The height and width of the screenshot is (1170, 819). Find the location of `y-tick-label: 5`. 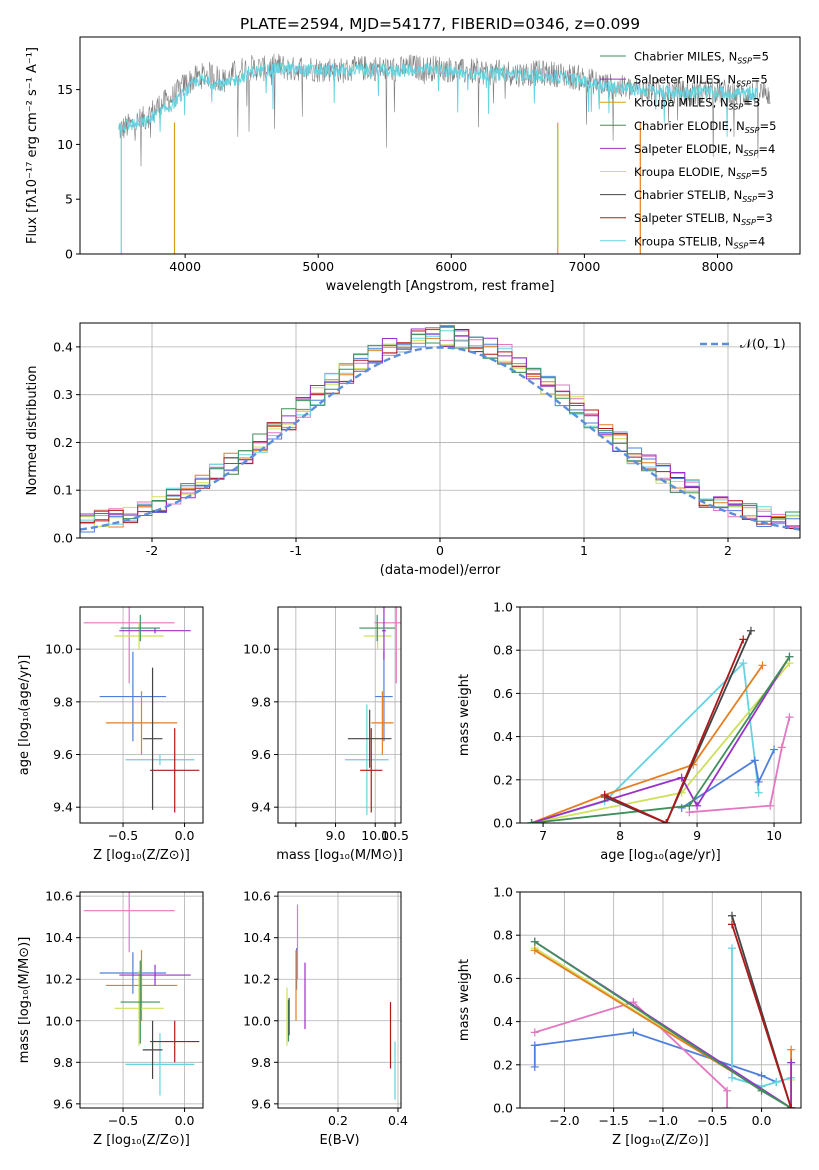

y-tick-label: 5 is located at coordinates (69, 199).